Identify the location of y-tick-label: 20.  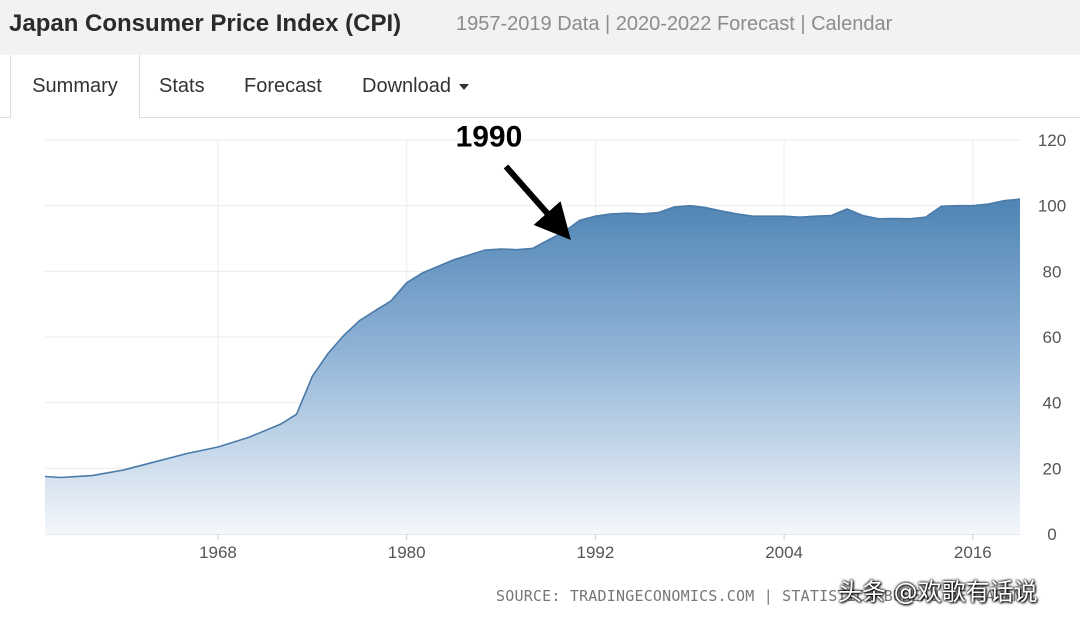
(1052, 468).